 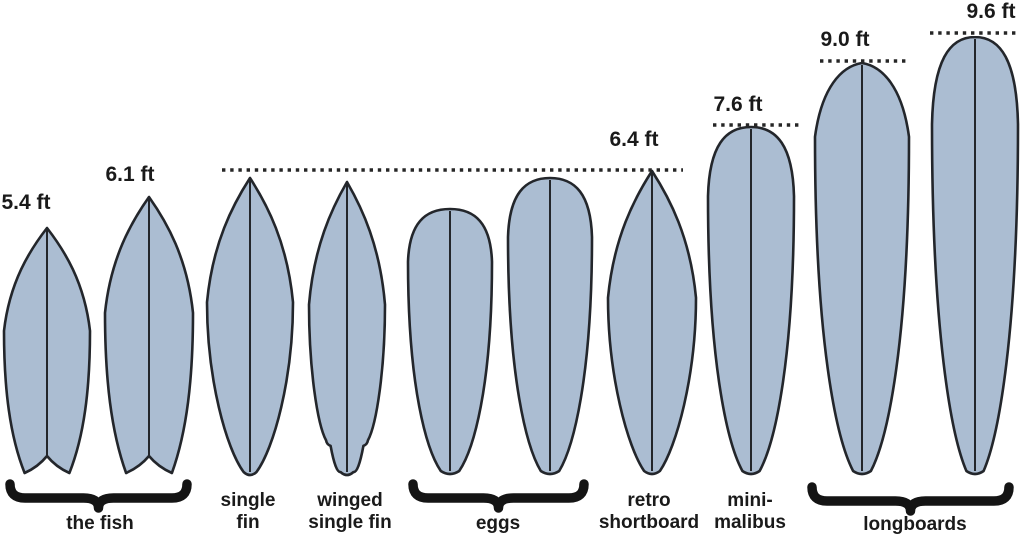 What do you see at coordinates (250, 326) in the screenshot?
I see `surfboard-single-fin` at bounding box center [250, 326].